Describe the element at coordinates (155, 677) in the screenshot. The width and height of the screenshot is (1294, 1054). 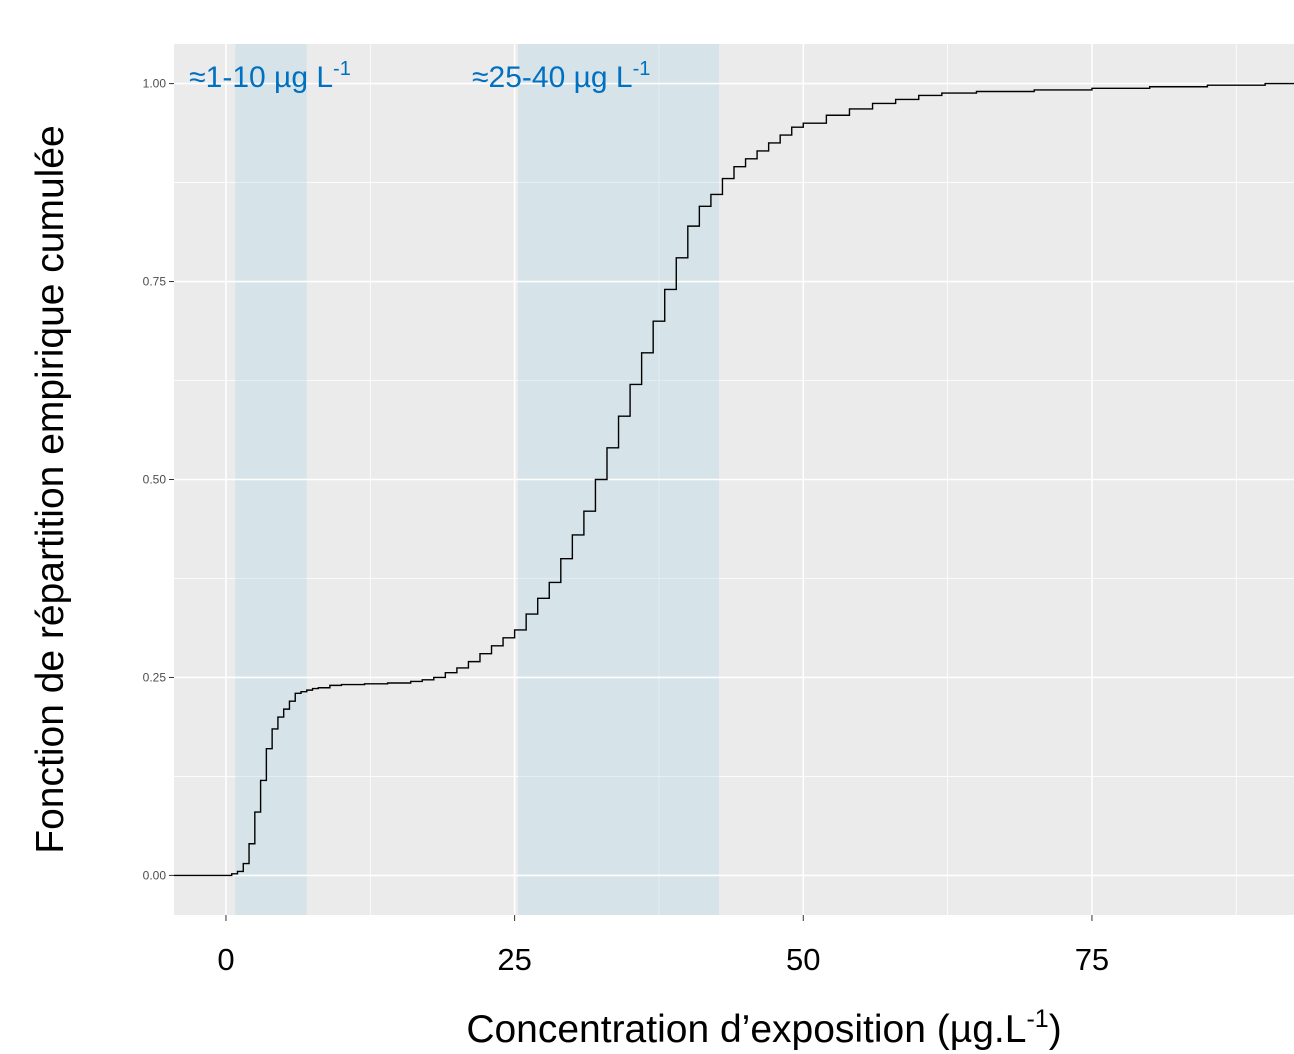
I see `y-tick-label: 0.25` at that location.